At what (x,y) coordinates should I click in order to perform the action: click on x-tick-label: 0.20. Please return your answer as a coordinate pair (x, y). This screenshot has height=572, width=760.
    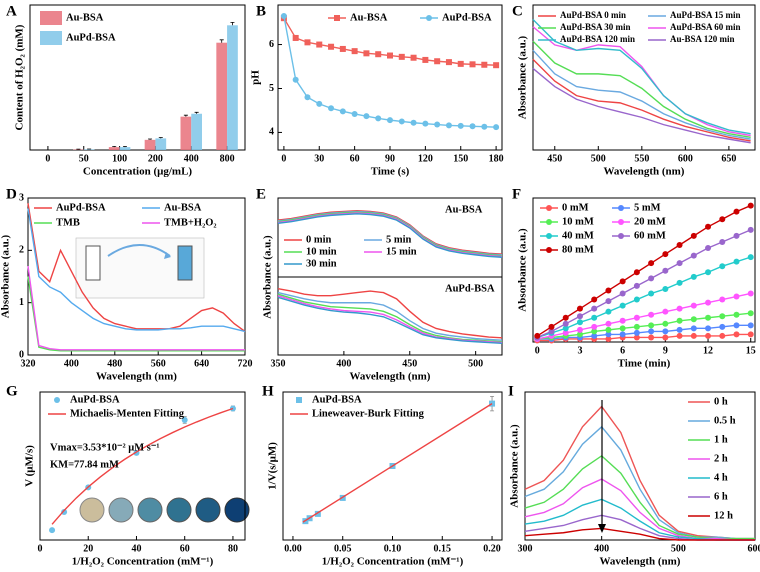
    Looking at the image, I should click on (492, 548).